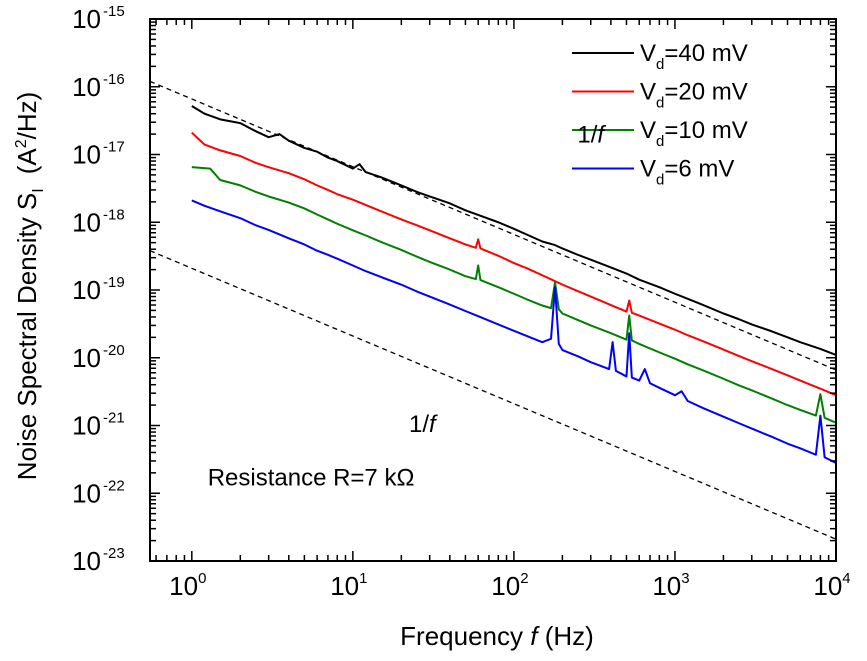  I want to click on y-tick-exponent: -19, so click(114, 282).